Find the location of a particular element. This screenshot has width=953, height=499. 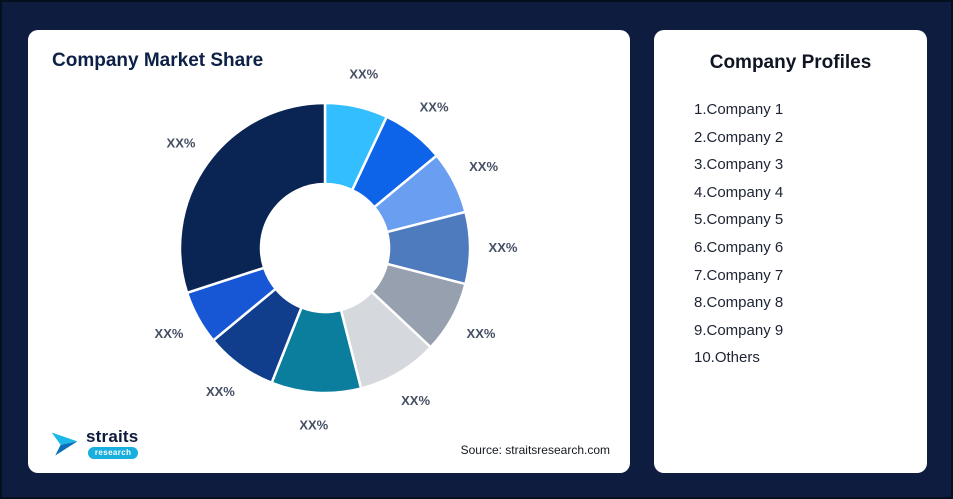

company-list-item: 2.Company 2 is located at coordinates (739, 137).